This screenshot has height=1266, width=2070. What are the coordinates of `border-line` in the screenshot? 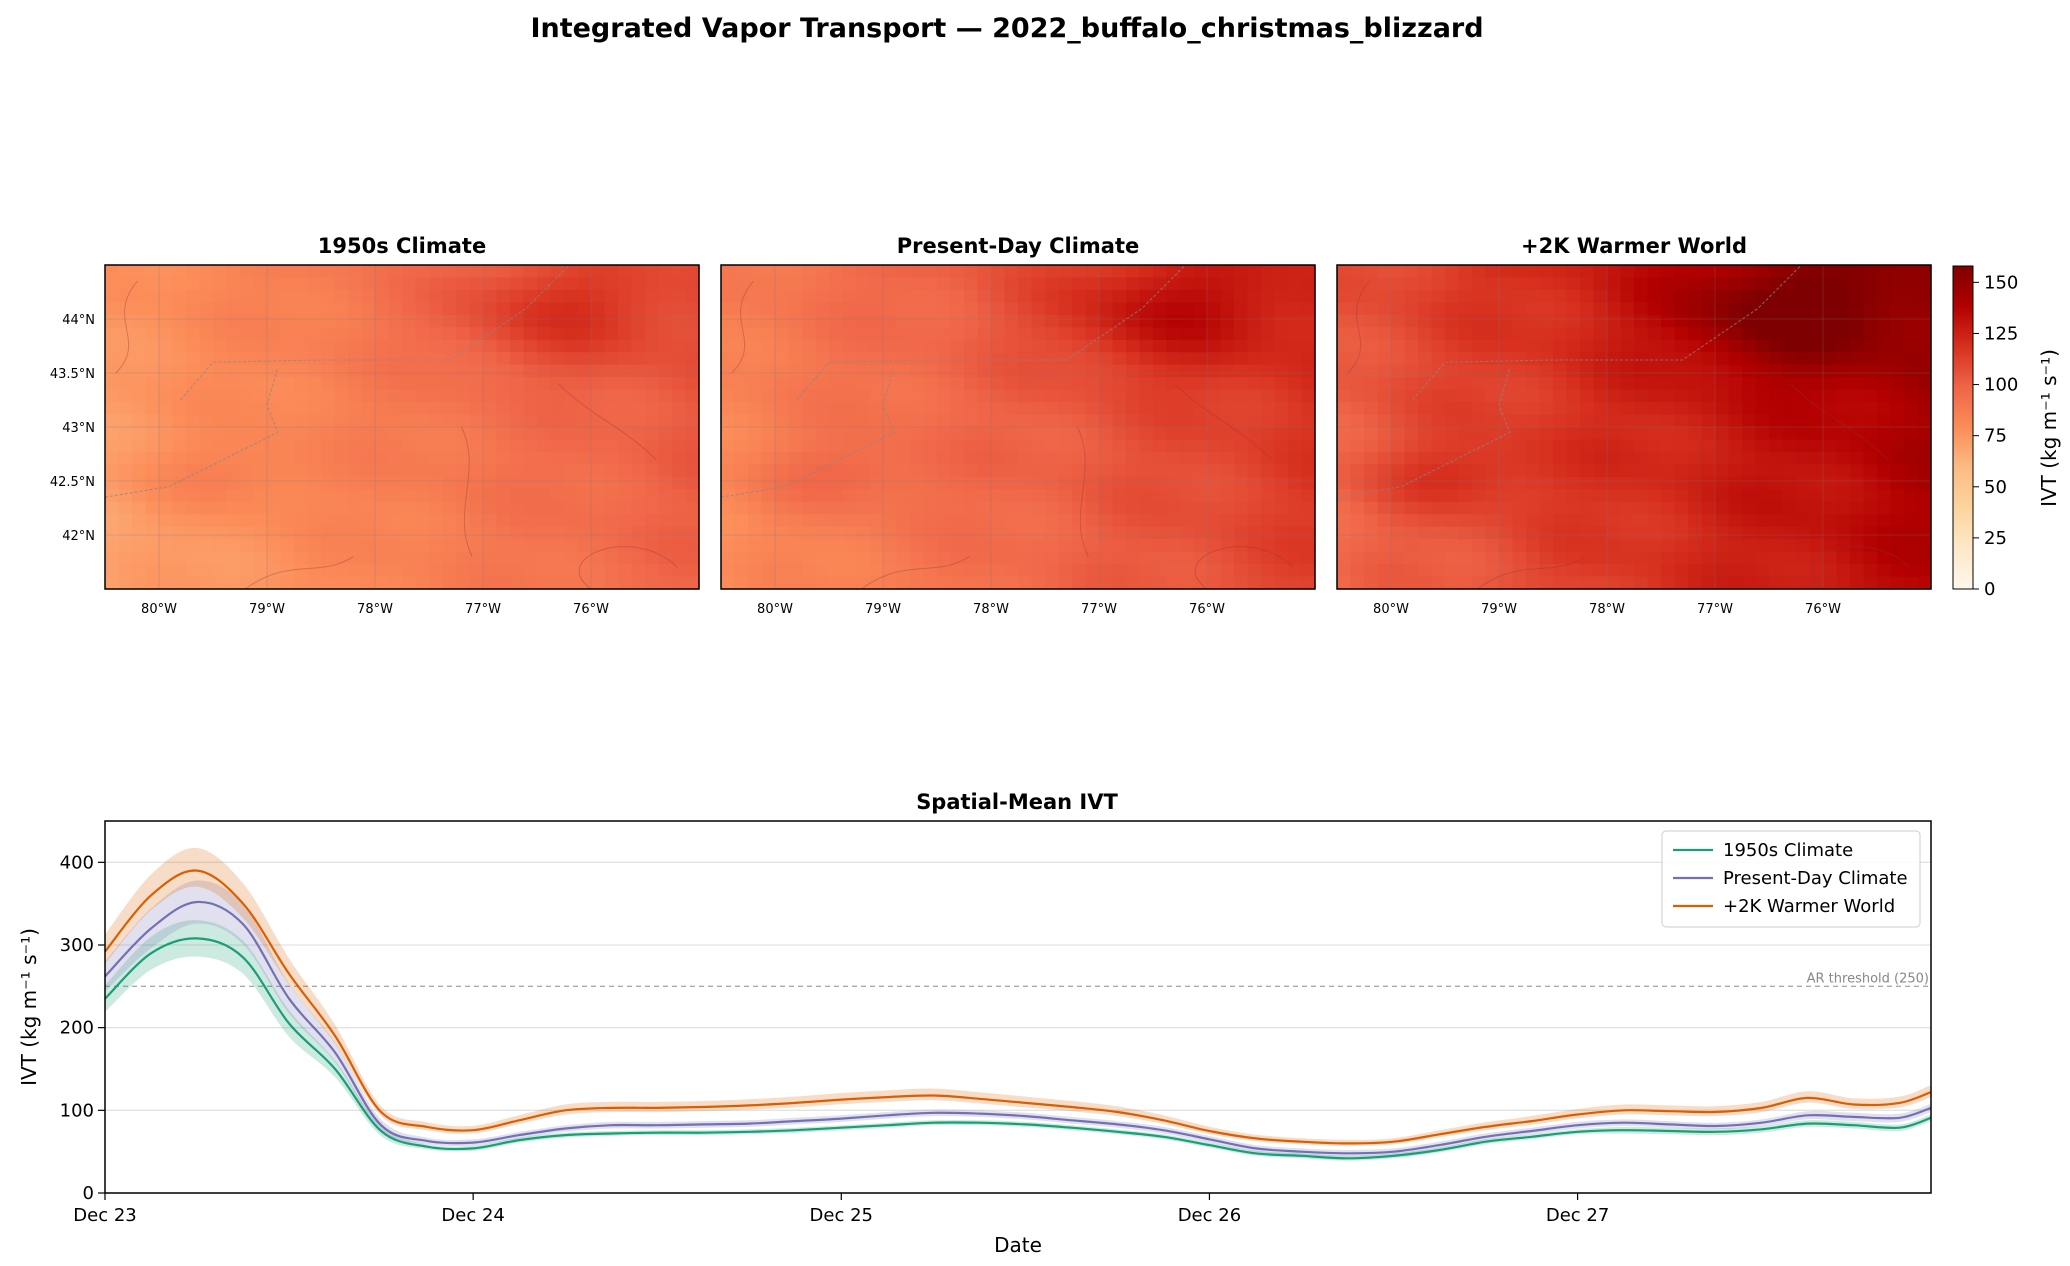 It's located at (807, 432).